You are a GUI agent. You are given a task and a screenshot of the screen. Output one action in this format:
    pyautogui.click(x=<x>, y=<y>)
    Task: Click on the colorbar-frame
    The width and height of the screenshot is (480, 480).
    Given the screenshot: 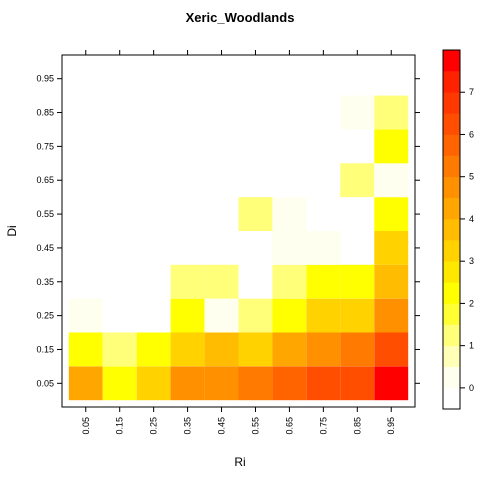 What is the action you would take?
    pyautogui.click(x=451, y=229)
    